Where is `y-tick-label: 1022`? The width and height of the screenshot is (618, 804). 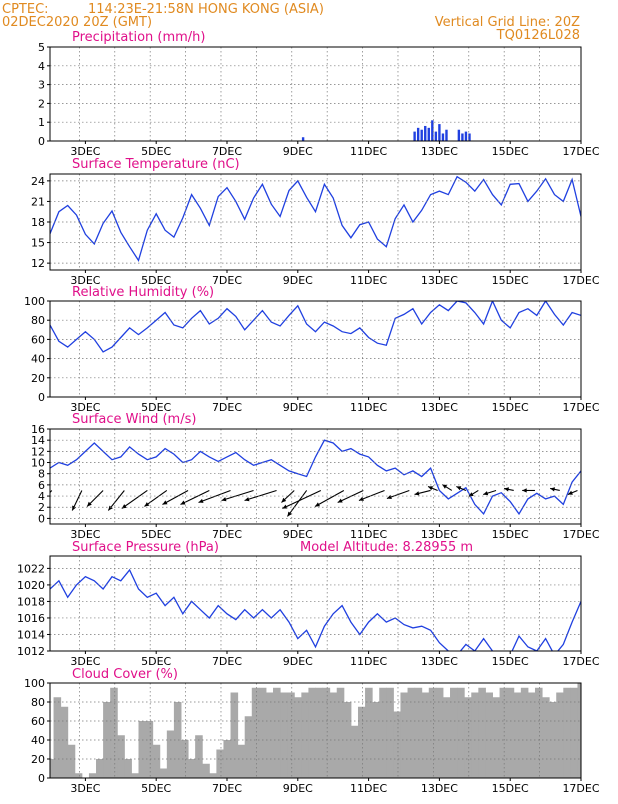
y-tick-label: 1022 is located at coordinates (31, 568).